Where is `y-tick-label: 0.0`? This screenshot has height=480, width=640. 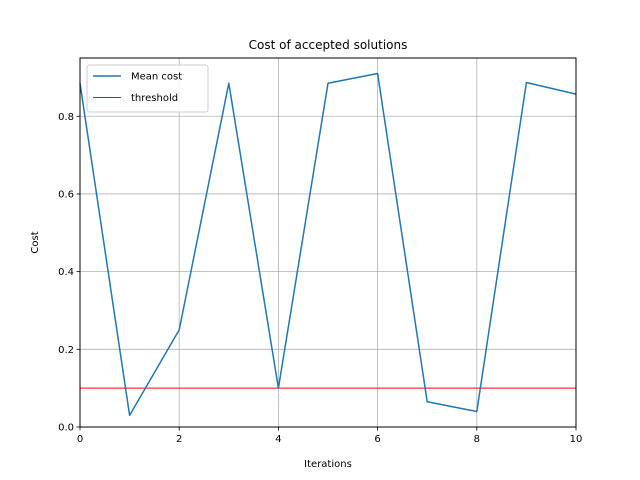
y-tick-label: 0.0 is located at coordinates (66, 428).